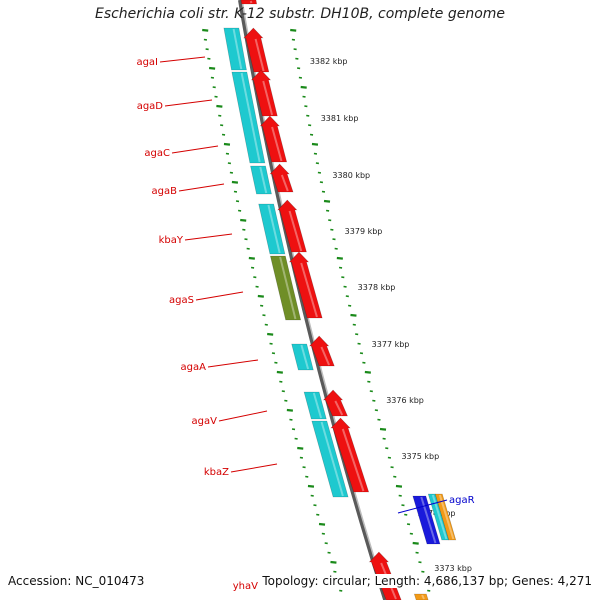 This screenshot has width=600, height=600. Describe the element at coordinates (76, 581) in the screenshot. I see `accession-label: Accession: NC_010473` at that location.